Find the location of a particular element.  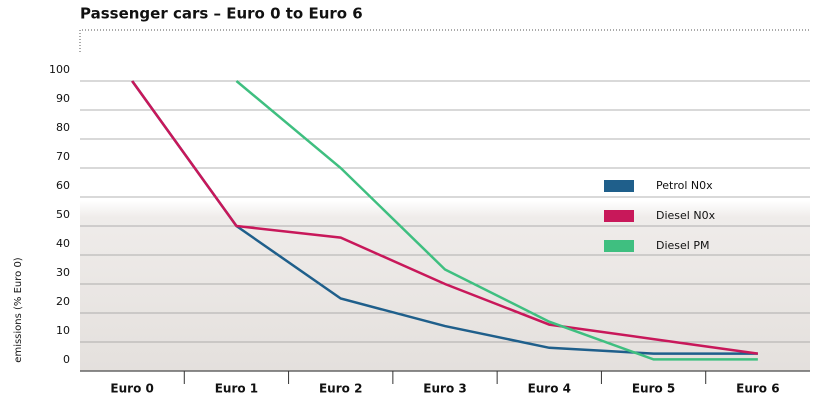

y-tick-label: 10 is located at coordinates (63, 330).